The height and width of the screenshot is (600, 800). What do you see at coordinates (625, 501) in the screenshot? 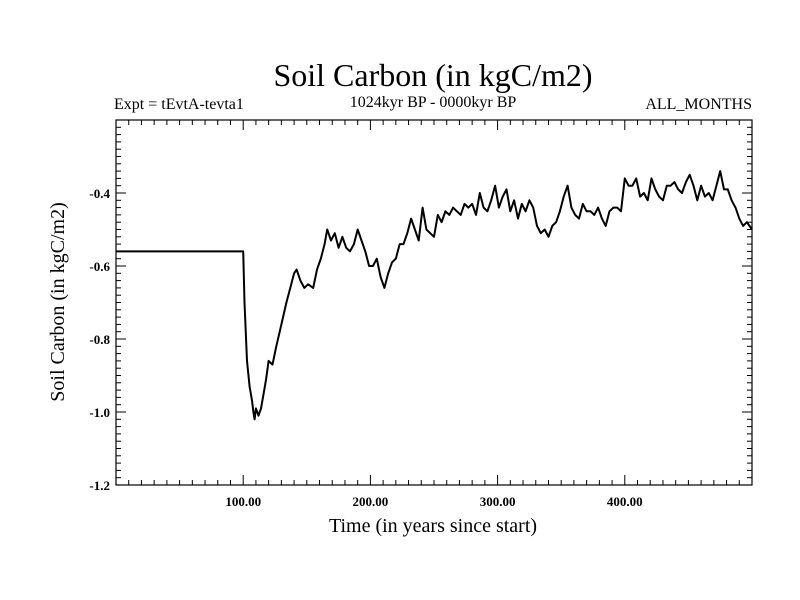
I see `x-tick-label: 400.00` at bounding box center [625, 501].